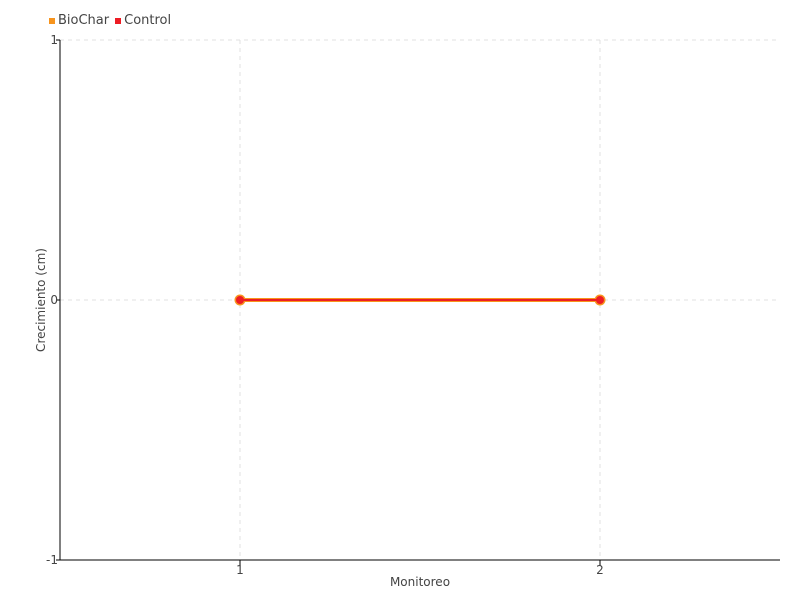  What do you see at coordinates (148, 20) in the screenshot?
I see `legend-label: Control` at bounding box center [148, 20].